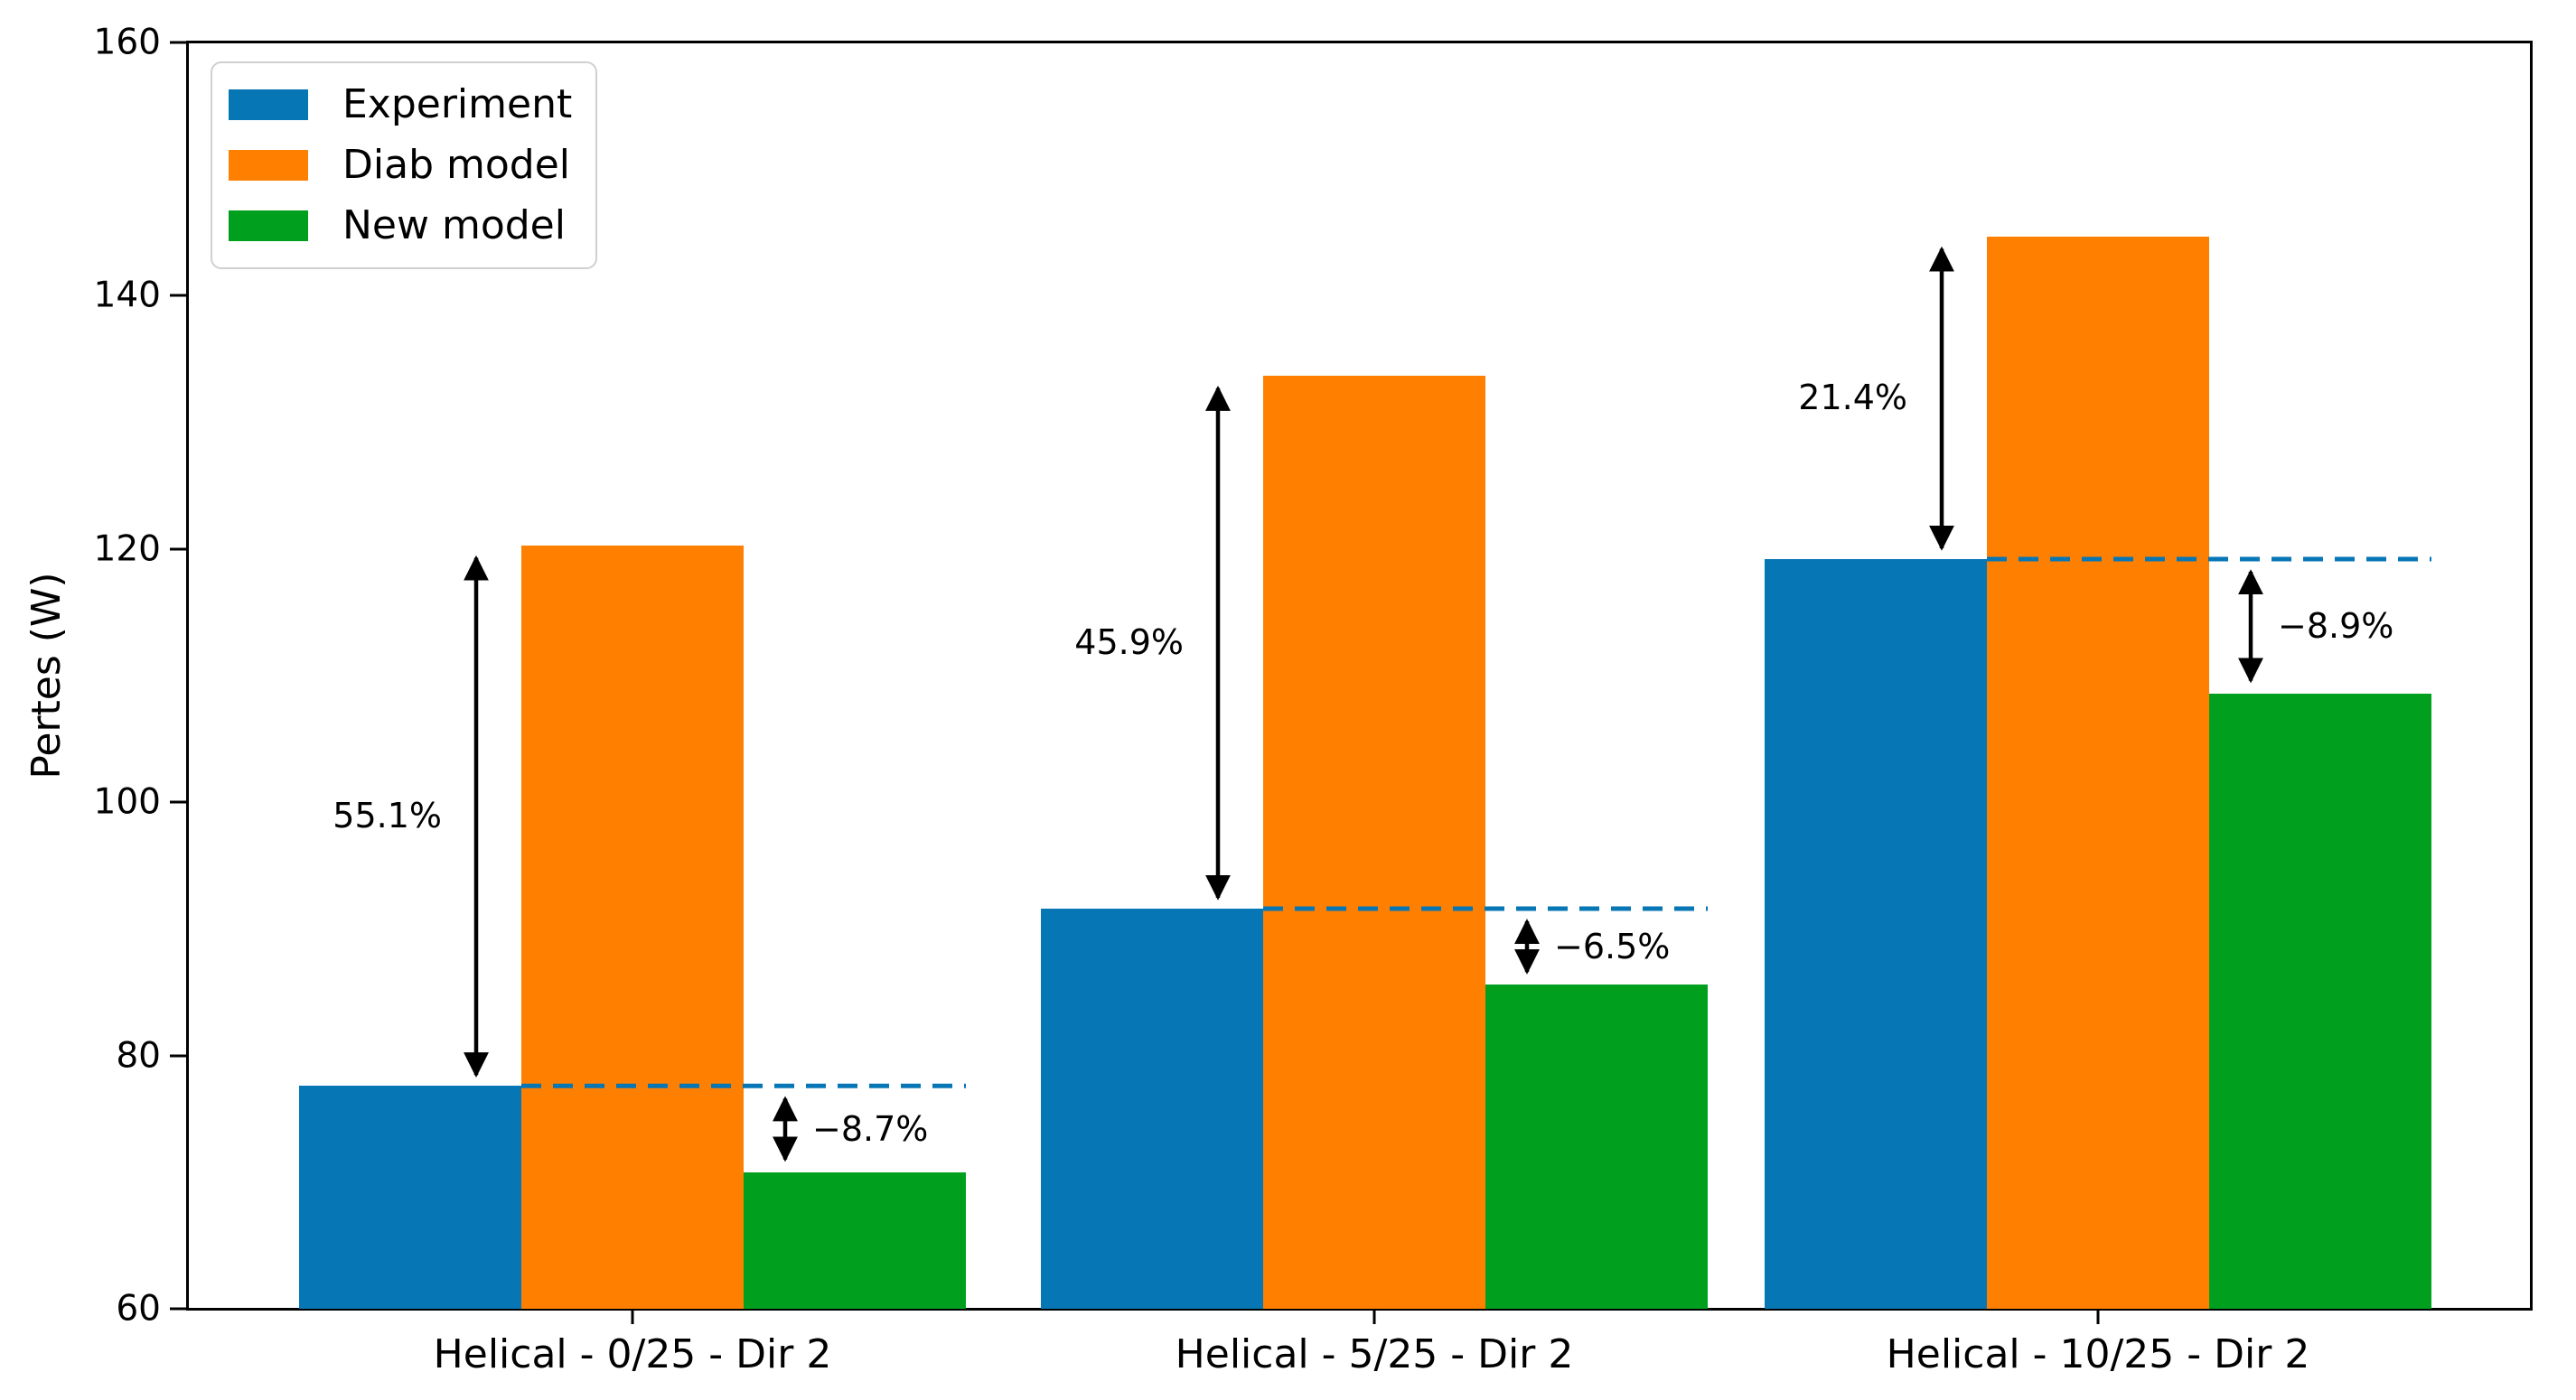 Image resolution: width=2576 pixels, height=1400 pixels. I want to click on legend-entry-diab-model: Diab model, so click(400, 165).